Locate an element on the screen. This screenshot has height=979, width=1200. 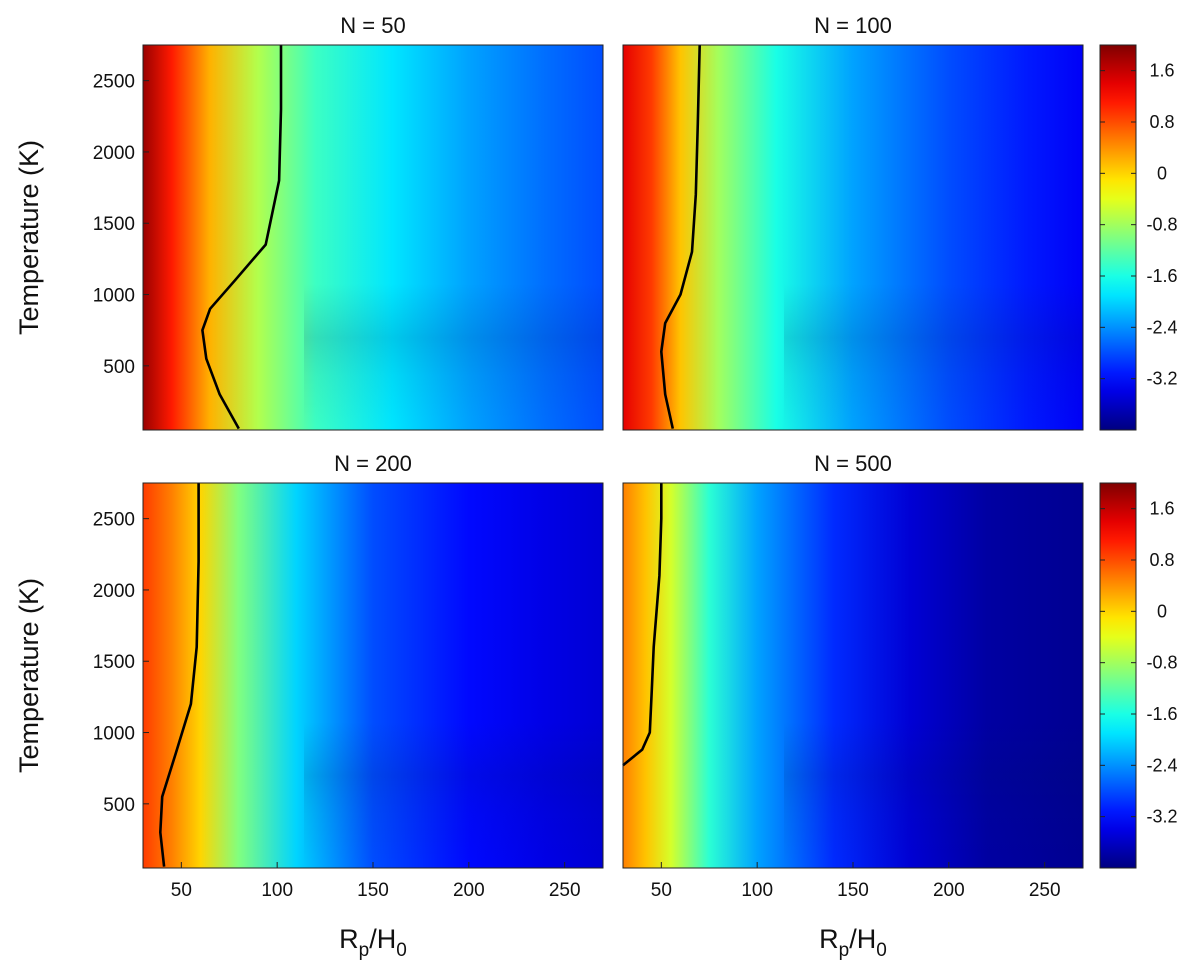
panel-title: N = 200 is located at coordinates (373, 463).